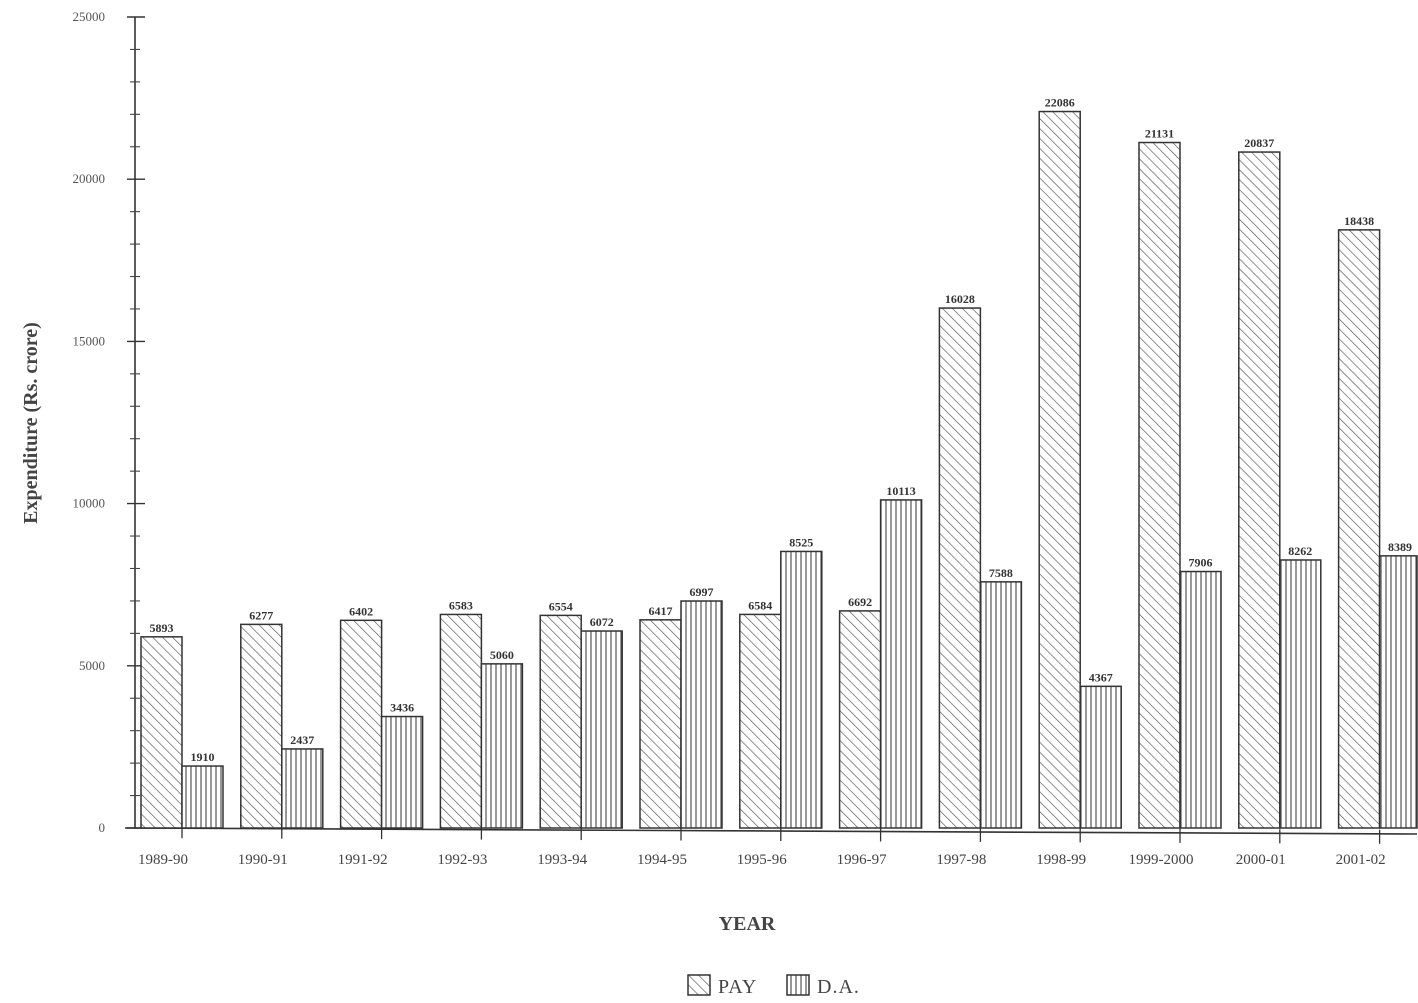 The width and height of the screenshot is (1418, 1003). I want to click on data-label-da: 3436, so click(402, 708).